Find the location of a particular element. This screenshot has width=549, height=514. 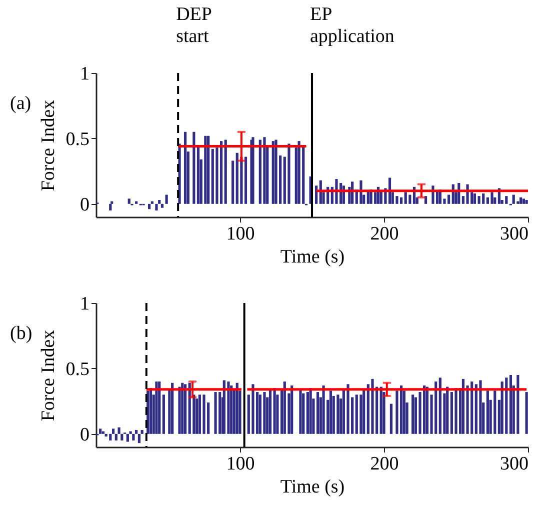

ref-line-label: EP application is located at coordinates (352, 25).